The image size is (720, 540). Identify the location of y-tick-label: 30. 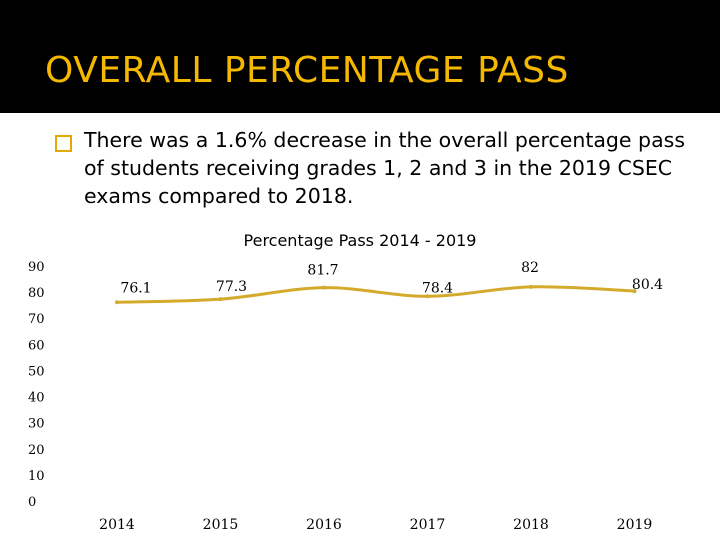
(36, 424).